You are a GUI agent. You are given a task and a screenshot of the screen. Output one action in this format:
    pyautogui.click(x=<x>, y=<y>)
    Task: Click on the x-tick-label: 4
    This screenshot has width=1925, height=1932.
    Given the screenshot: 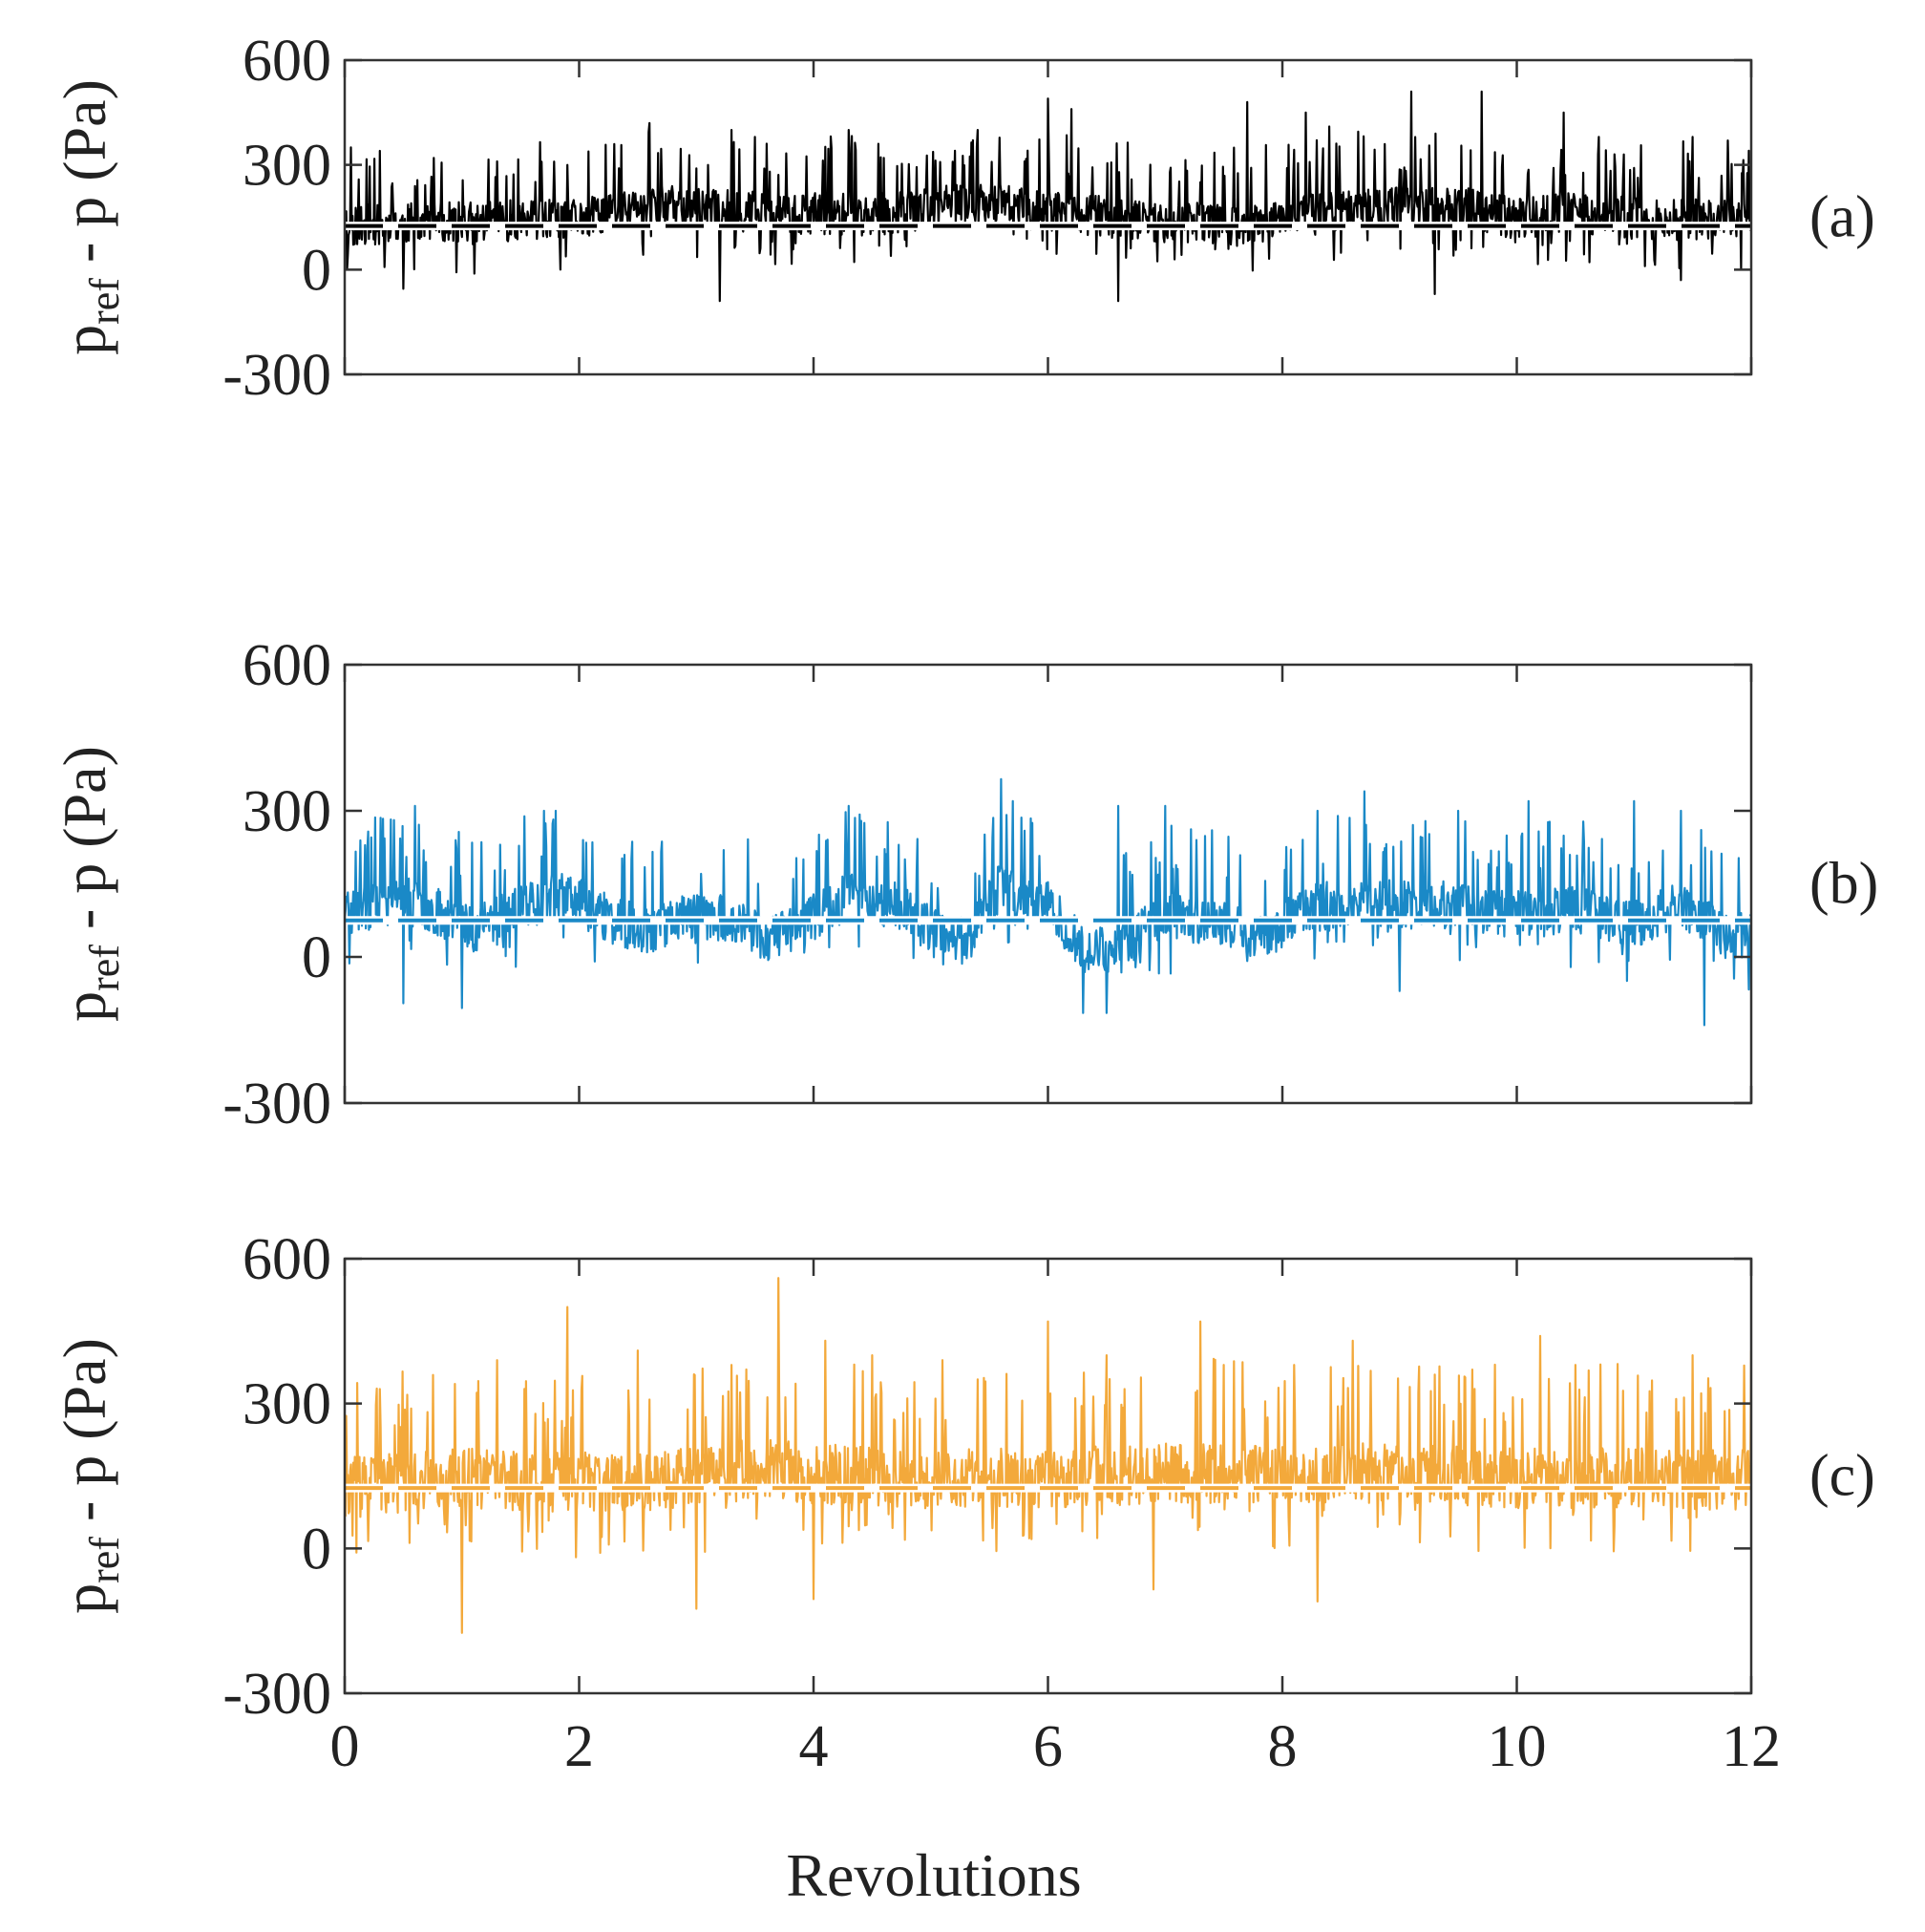 What is the action you would take?
    pyautogui.click(x=814, y=1746)
    